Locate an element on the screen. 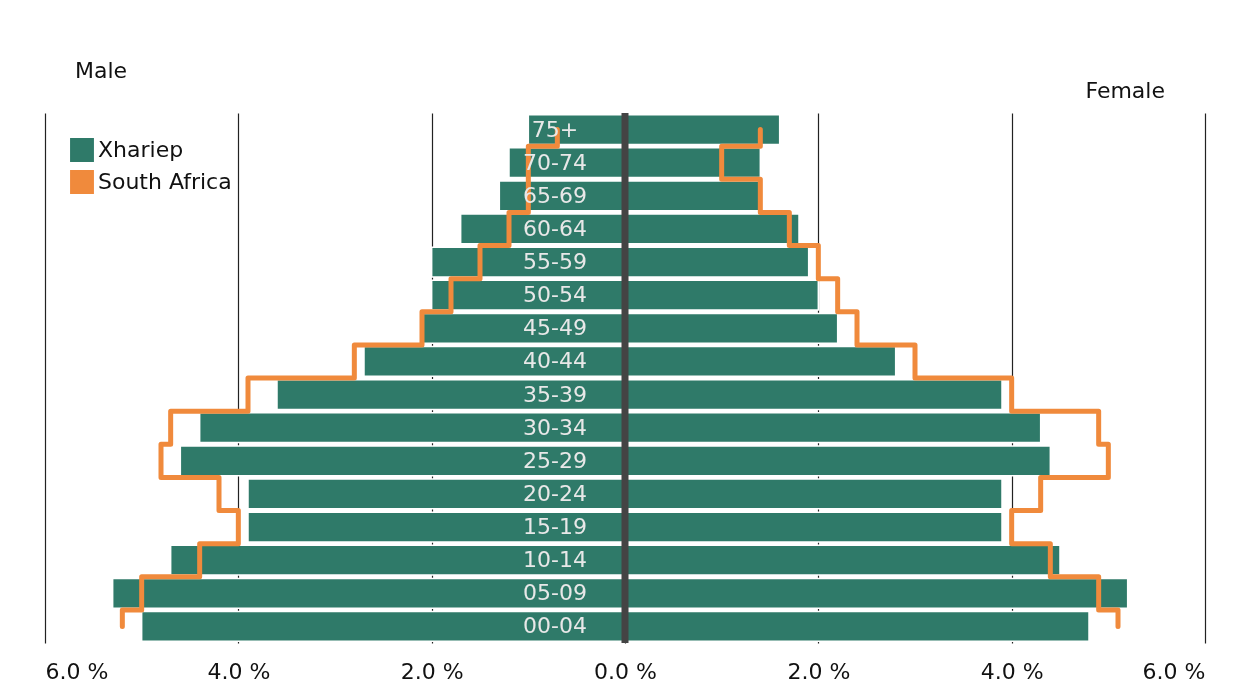  y-tick-label: 35-39 is located at coordinates (555, 394).